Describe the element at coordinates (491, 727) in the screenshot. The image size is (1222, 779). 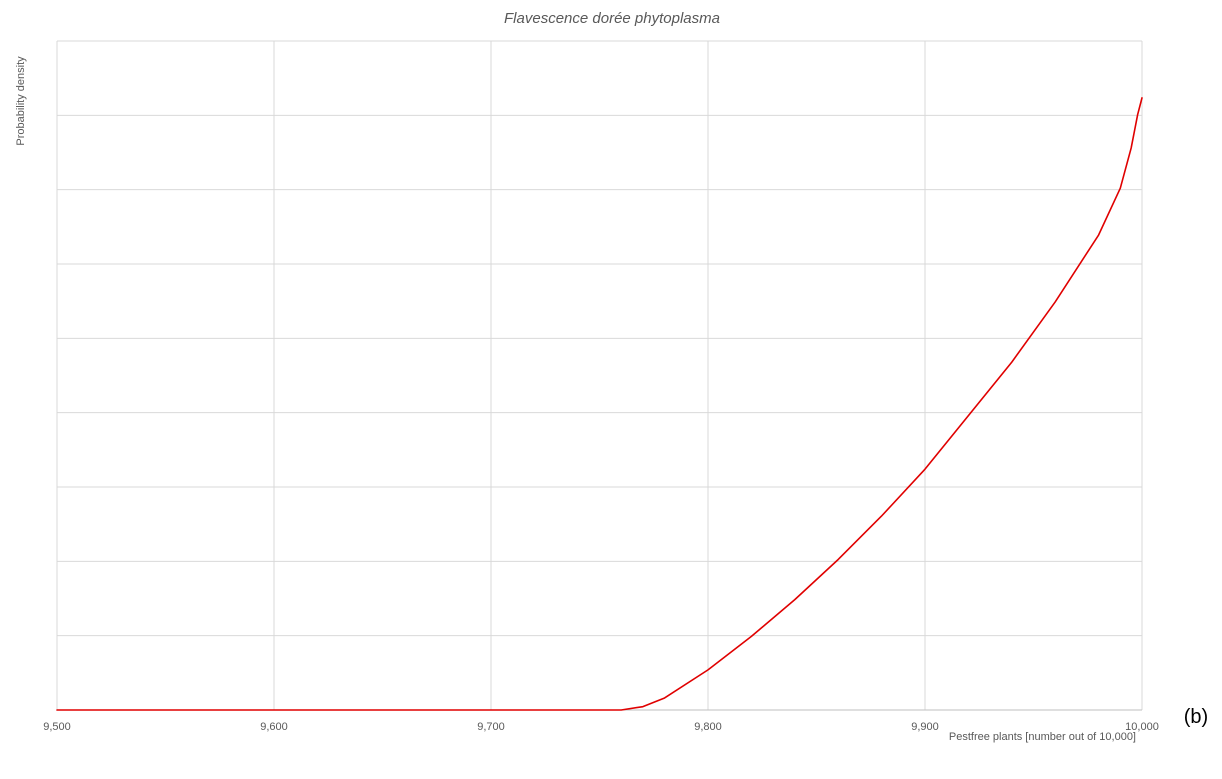
I see `x-tick-label: 9,700` at that location.